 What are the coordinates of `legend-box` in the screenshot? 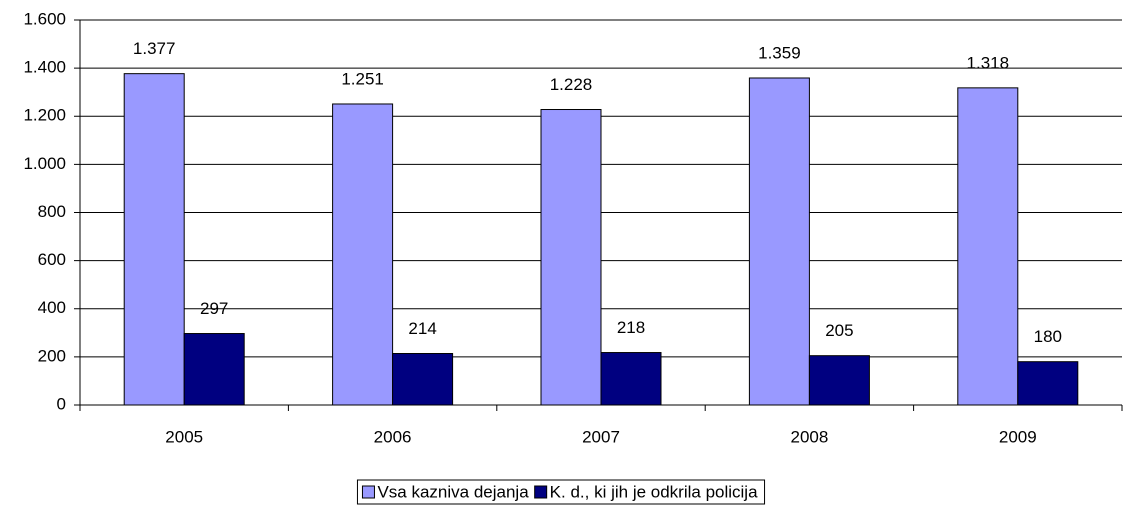 It's located at (561, 492).